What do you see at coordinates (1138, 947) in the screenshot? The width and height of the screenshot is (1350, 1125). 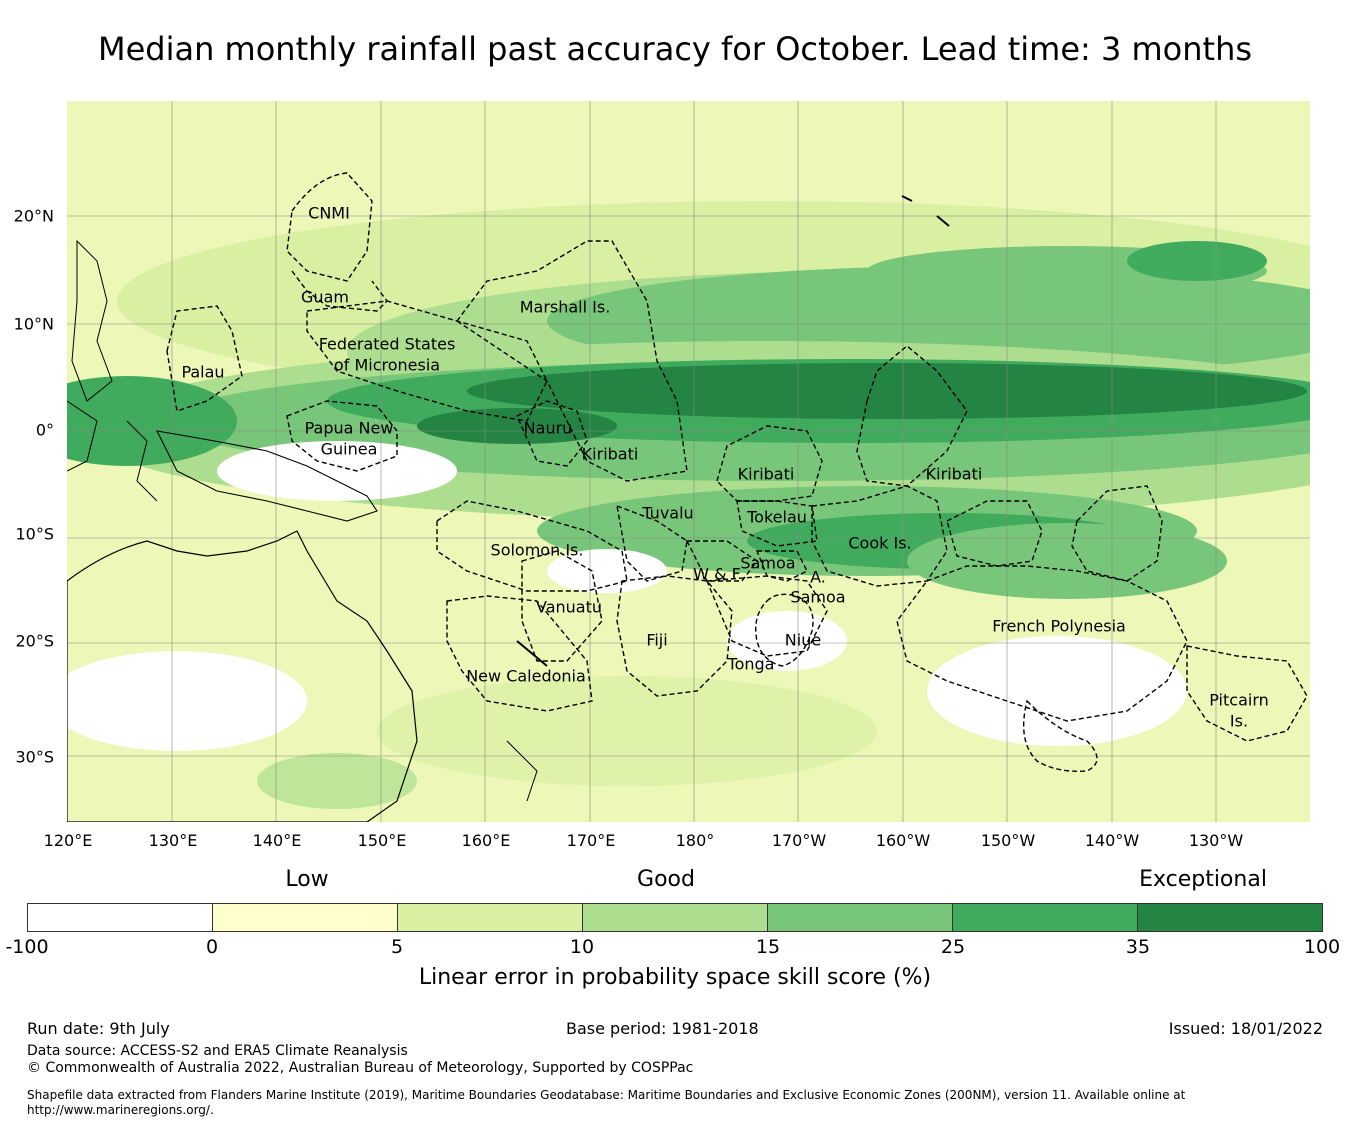 I see `colorbar-tick: 35` at bounding box center [1138, 947].